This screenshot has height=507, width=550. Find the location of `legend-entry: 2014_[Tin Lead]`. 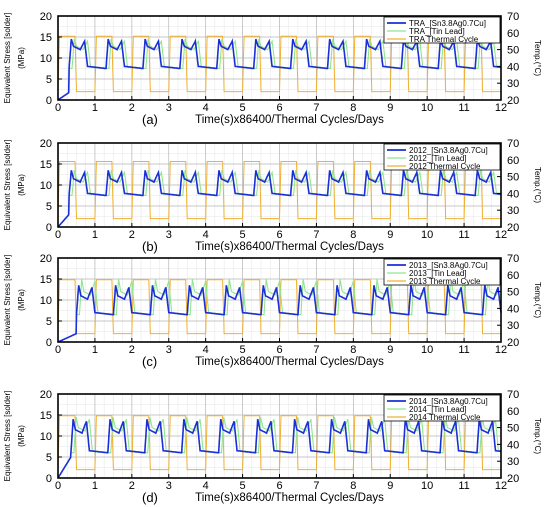

legend-entry: 2014_[Tin Lead] is located at coordinates (438, 409).